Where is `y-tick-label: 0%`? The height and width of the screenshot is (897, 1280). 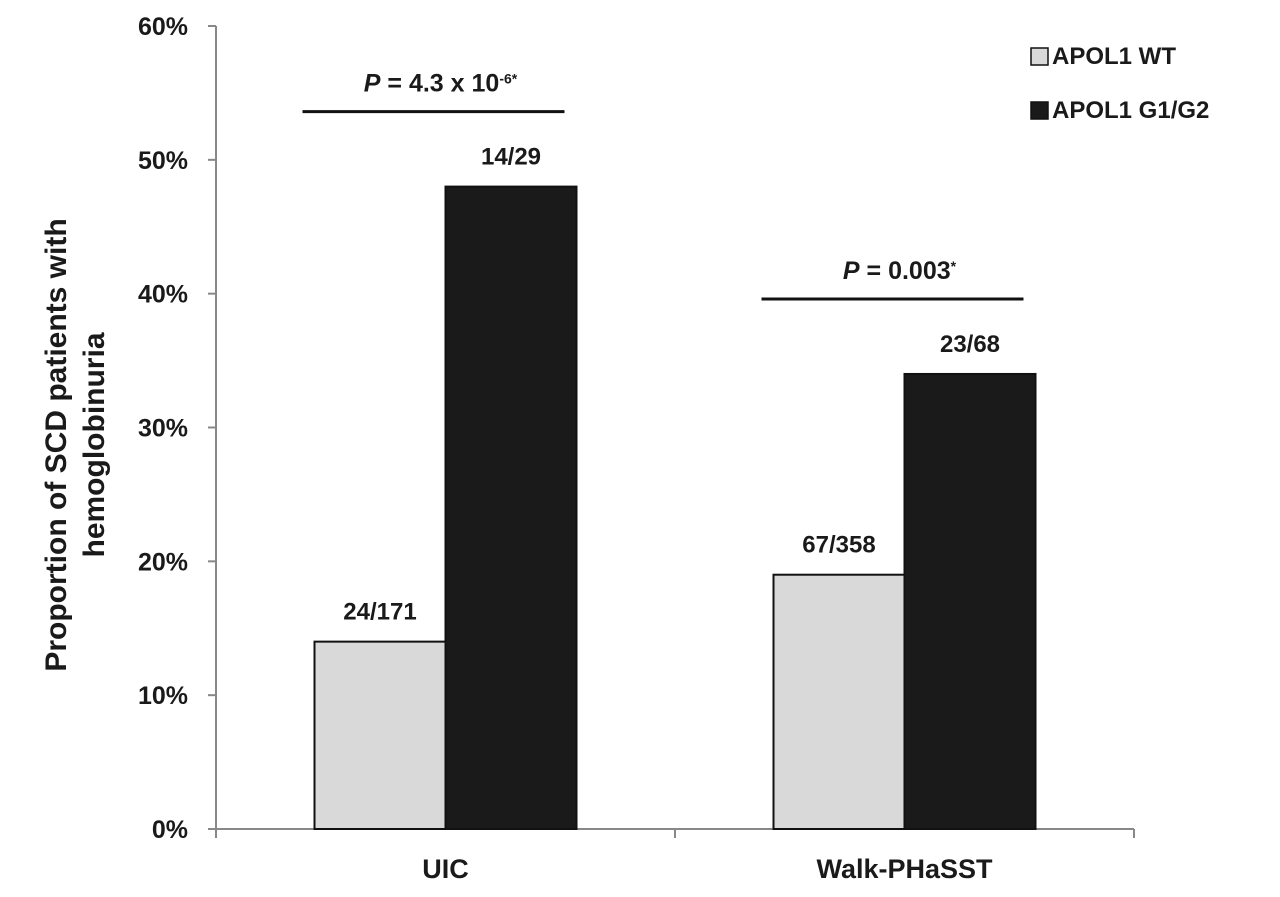 y-tick-label: 0% is located at coordinates (170, 830).